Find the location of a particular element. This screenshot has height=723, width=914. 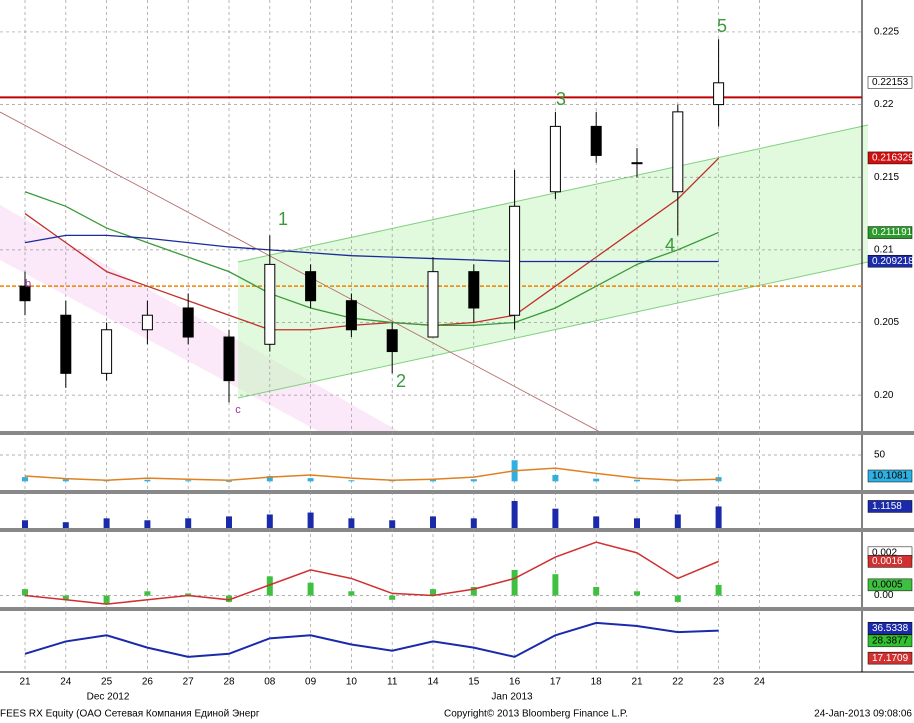

y-tick-label: 0.00 is located at coordinates (884, 595).